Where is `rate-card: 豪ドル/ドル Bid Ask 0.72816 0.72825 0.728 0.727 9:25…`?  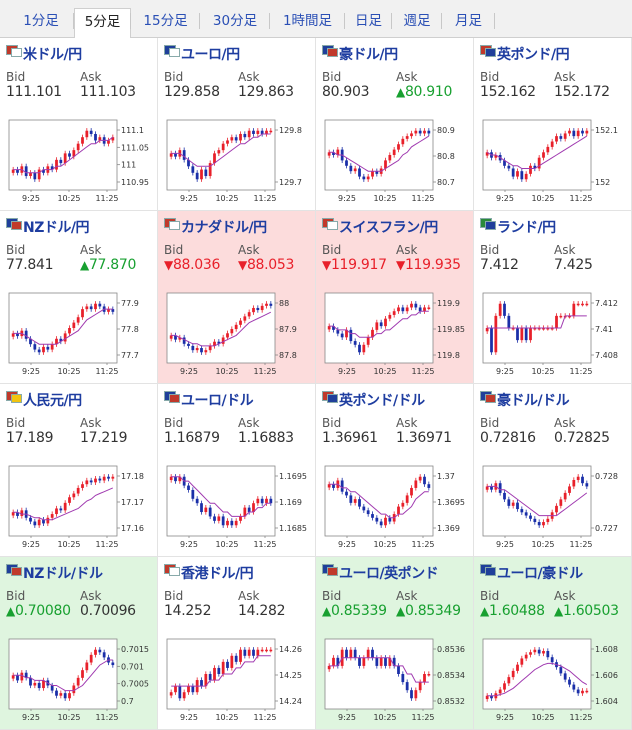 rate-card: 豪ドル/ドル Bid Ask 0.72816 0.72825 0.728 0.727 9:25… is located at coordinates (553, 470).